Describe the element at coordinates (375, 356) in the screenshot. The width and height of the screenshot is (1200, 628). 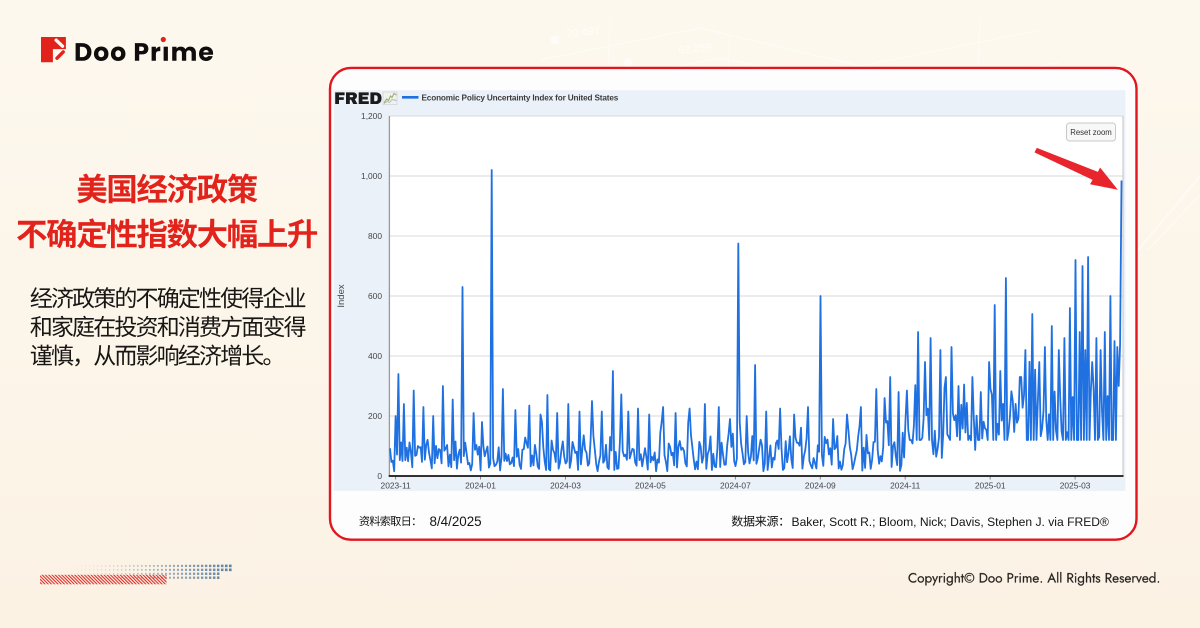
I see `svg-text: 400` at that location.